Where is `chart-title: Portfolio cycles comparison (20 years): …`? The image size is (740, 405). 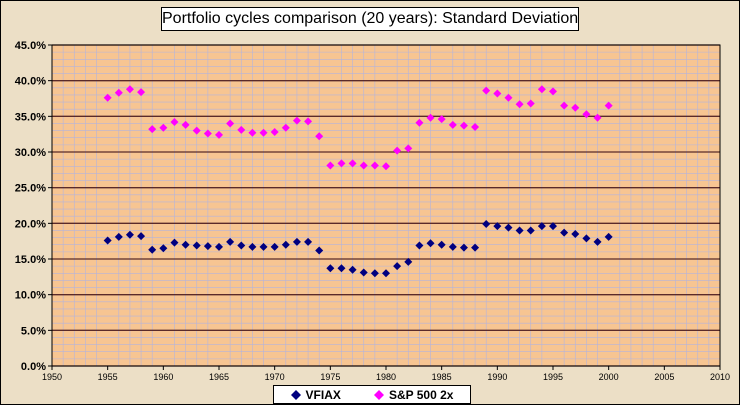 chart-title: Portfolio cycles comparison (20 years): … is located at coordinates (370, 19).